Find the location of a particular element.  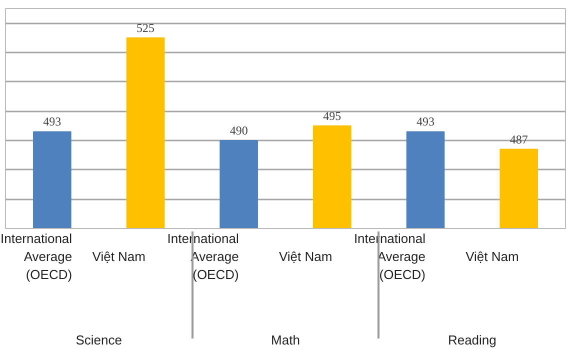

x-tick-label: Math is located at coordinates (285, 340).